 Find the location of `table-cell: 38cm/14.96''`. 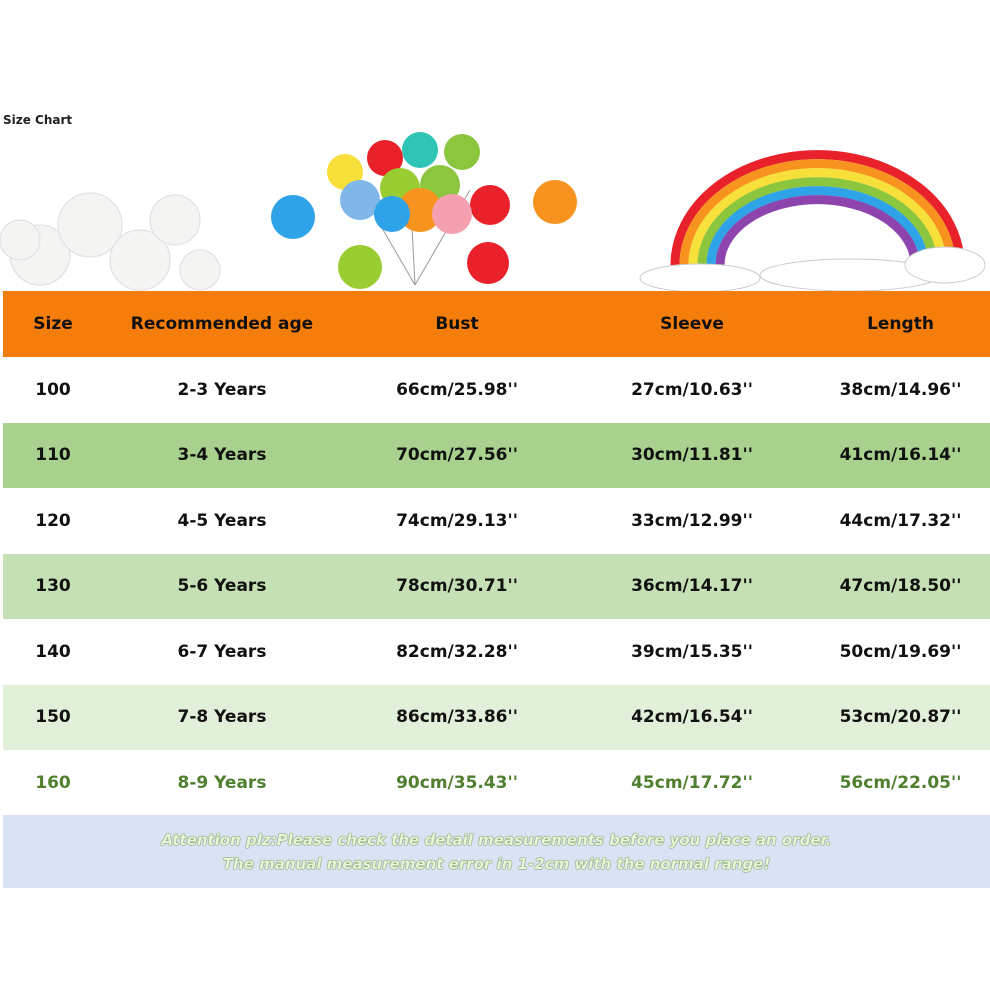

table-cell: 38cm/14.96'' is located at coordinates (900, 389).